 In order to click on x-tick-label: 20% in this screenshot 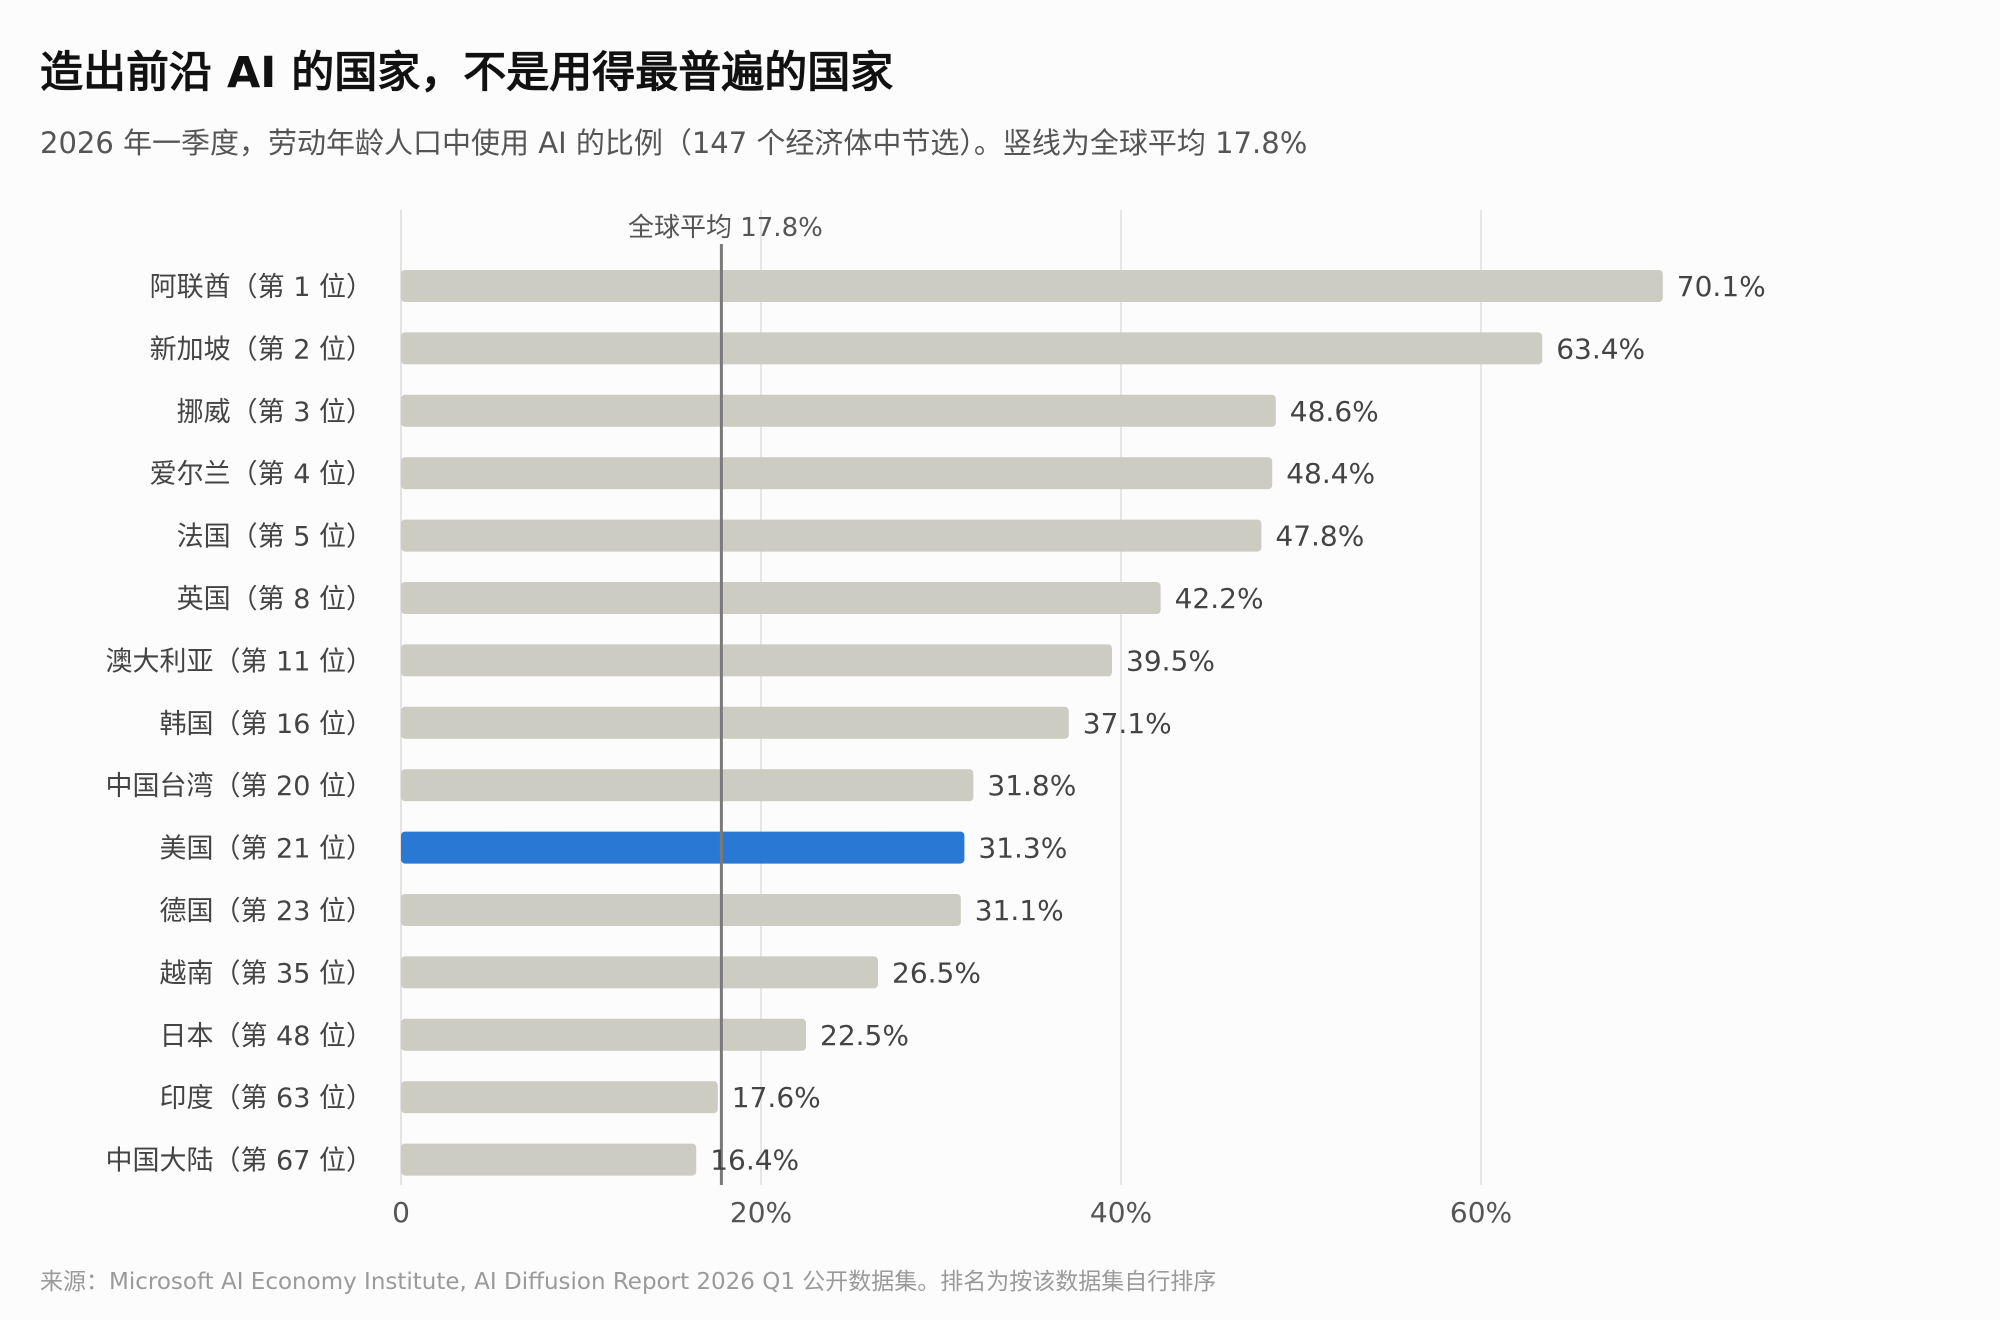, I will do `click(761, 1212)`.